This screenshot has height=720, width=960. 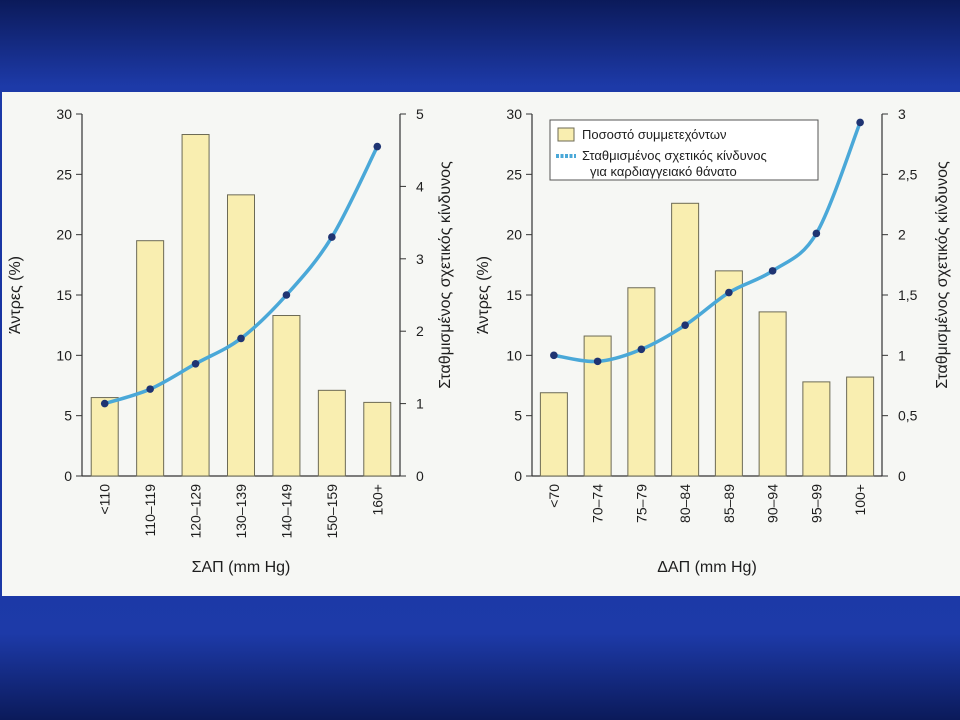 What do you see at coordinates (104, 403) in the screenshot?
I see `risk-point-<110` at bounding box center [104, 403].